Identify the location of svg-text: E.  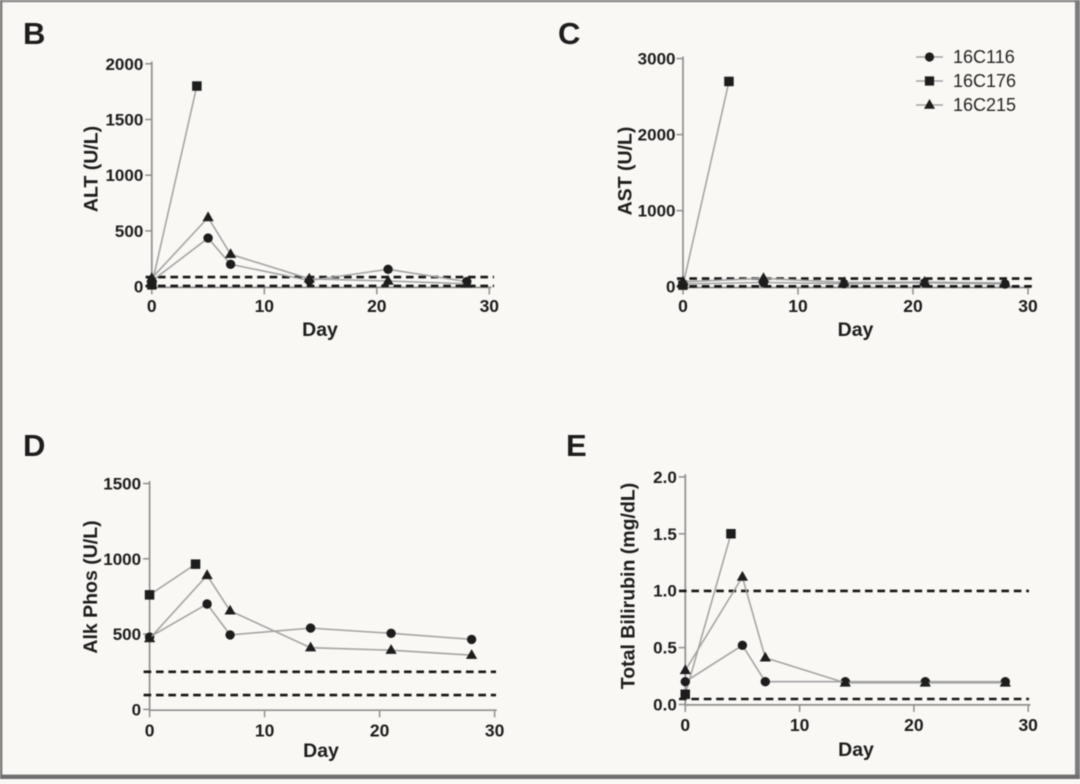
(576, 445).